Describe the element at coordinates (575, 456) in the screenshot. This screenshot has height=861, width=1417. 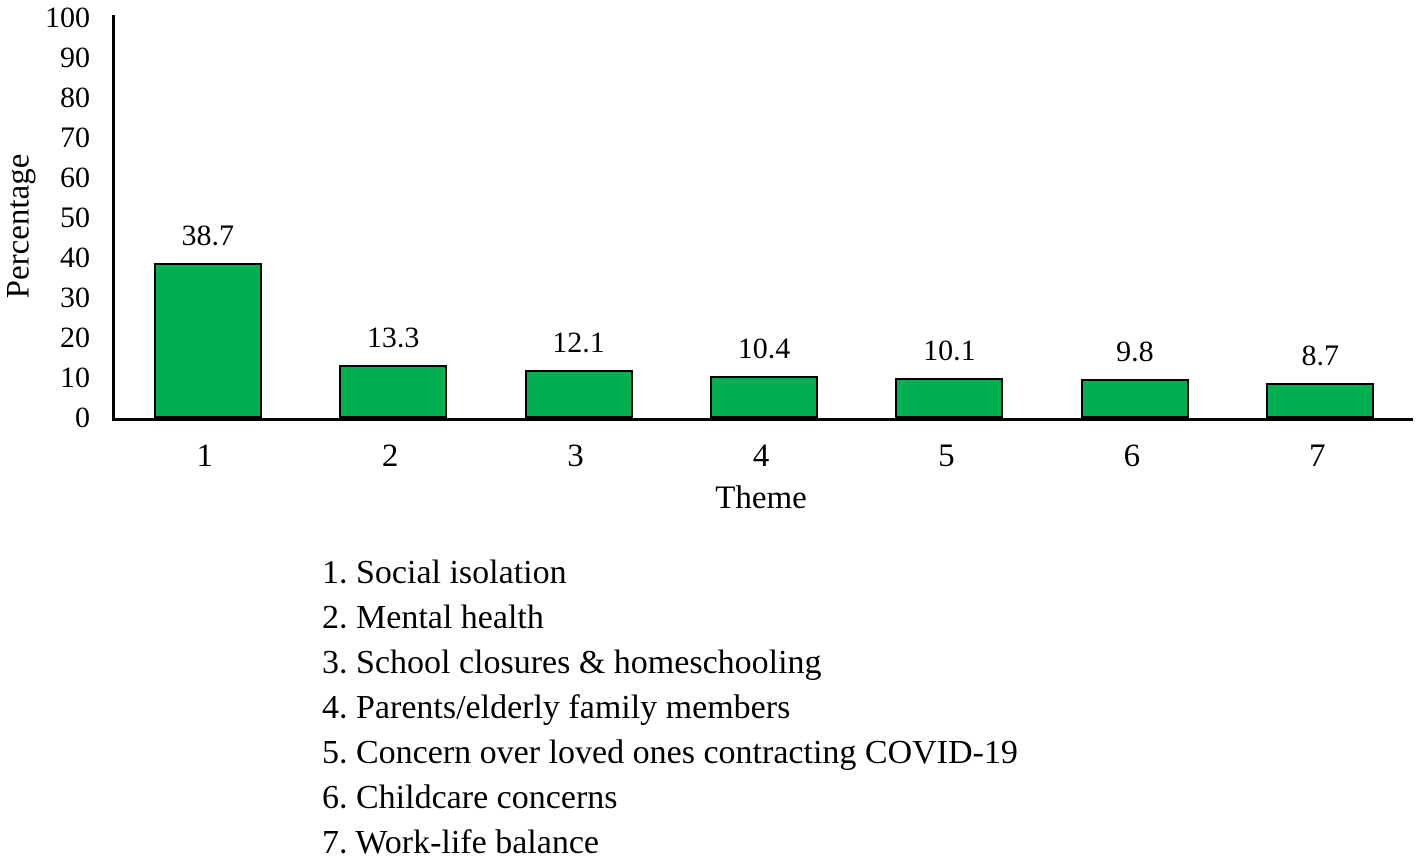
I see `x-tick-label: 3` at that location.